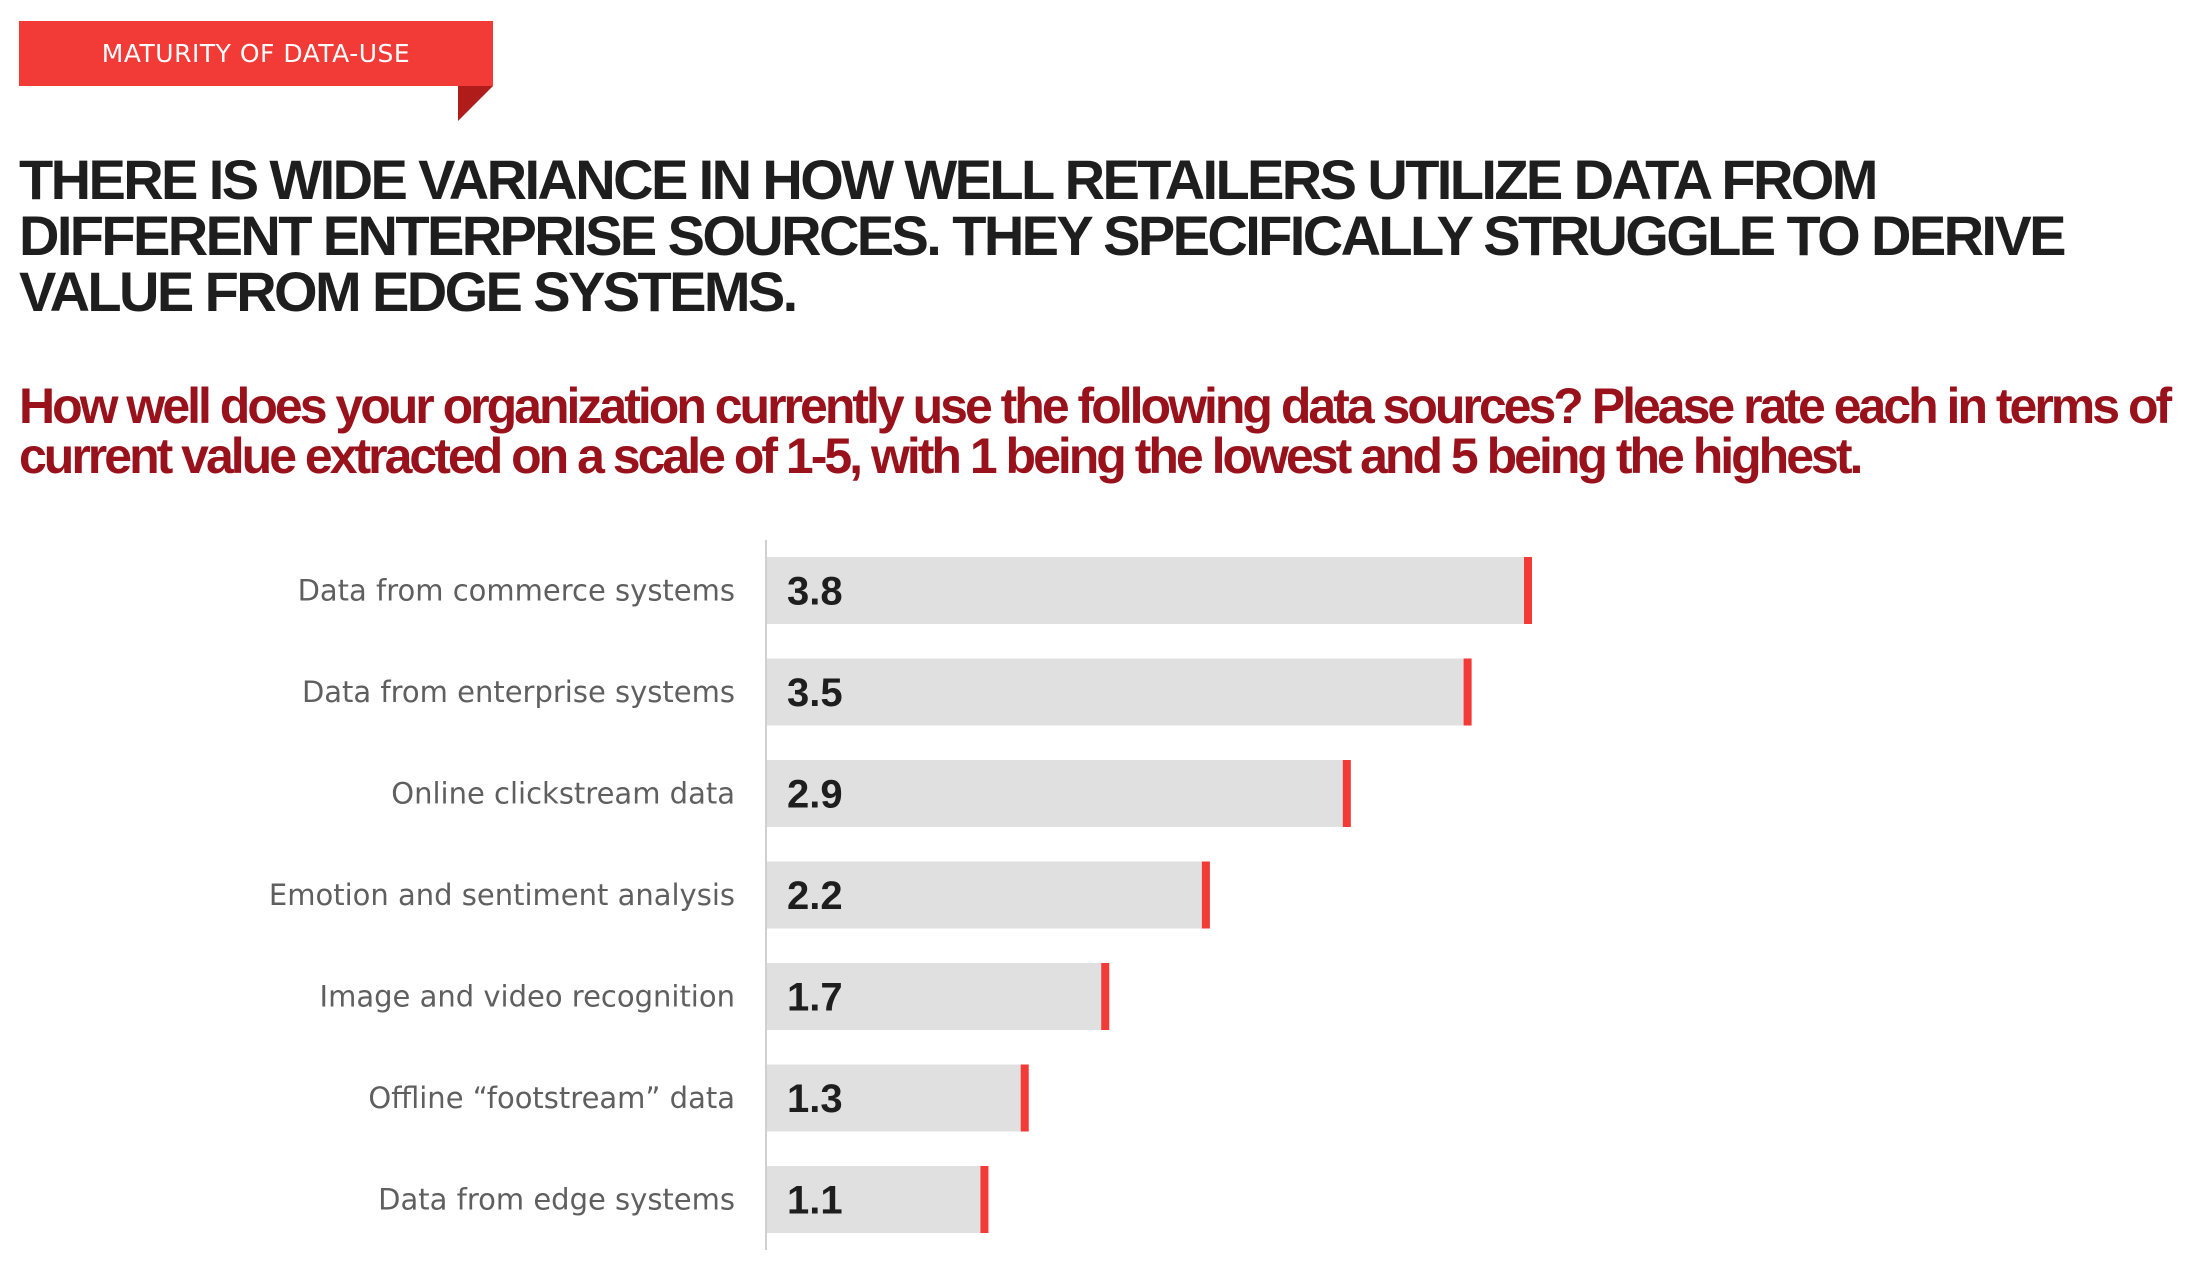 The width and height of the screenshot is (2200, 1264). Describe the element at coordinates (475, 103) in the screenshot. I see `section-tag-fold` at that location.